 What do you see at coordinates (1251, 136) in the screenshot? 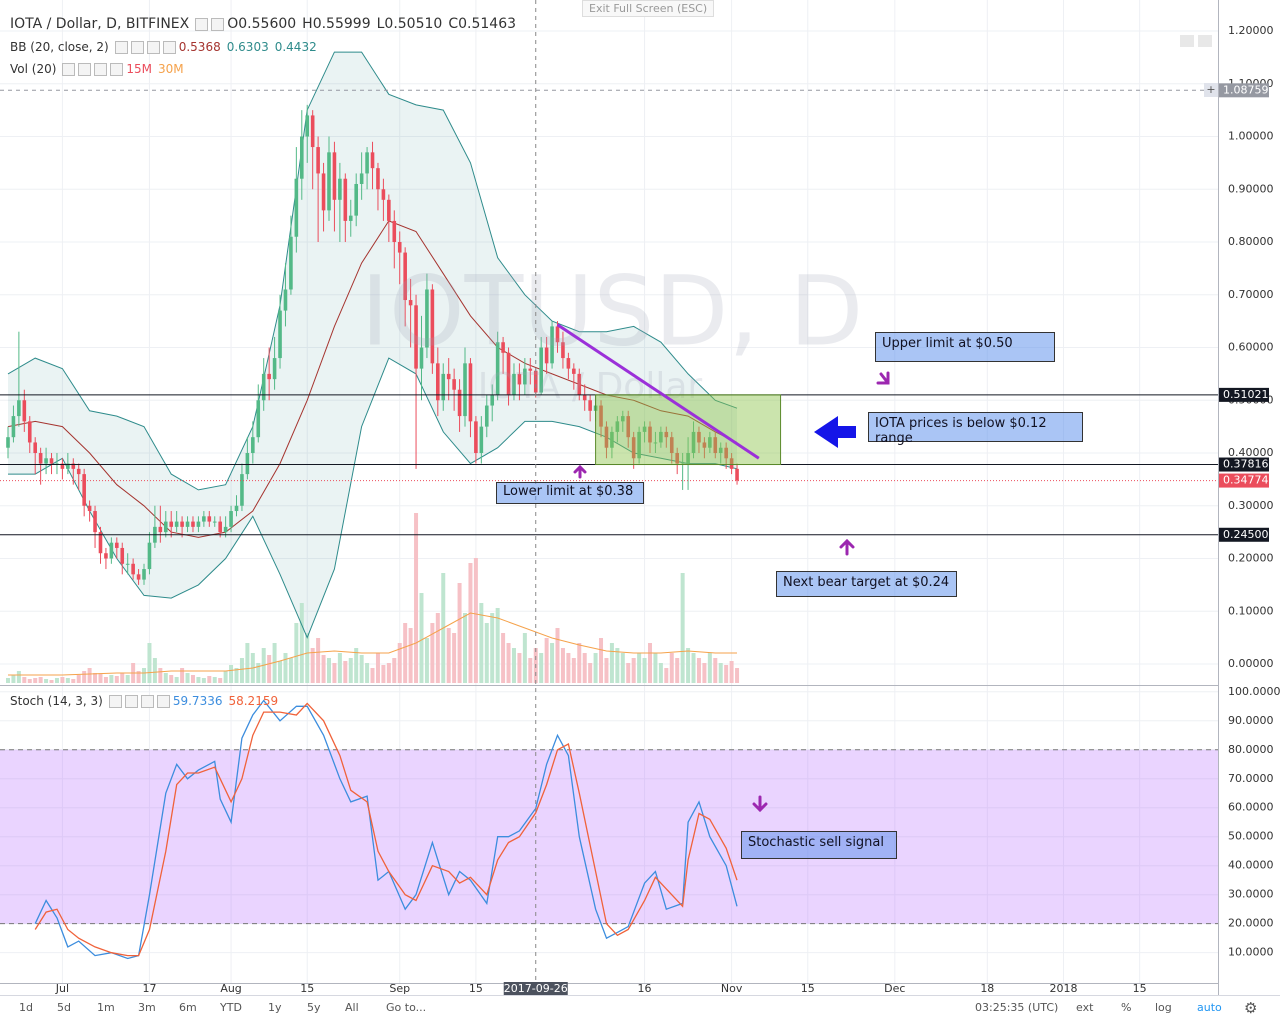
I see `y-tick-label: 1.00000` at bounding box center [1251, 136].